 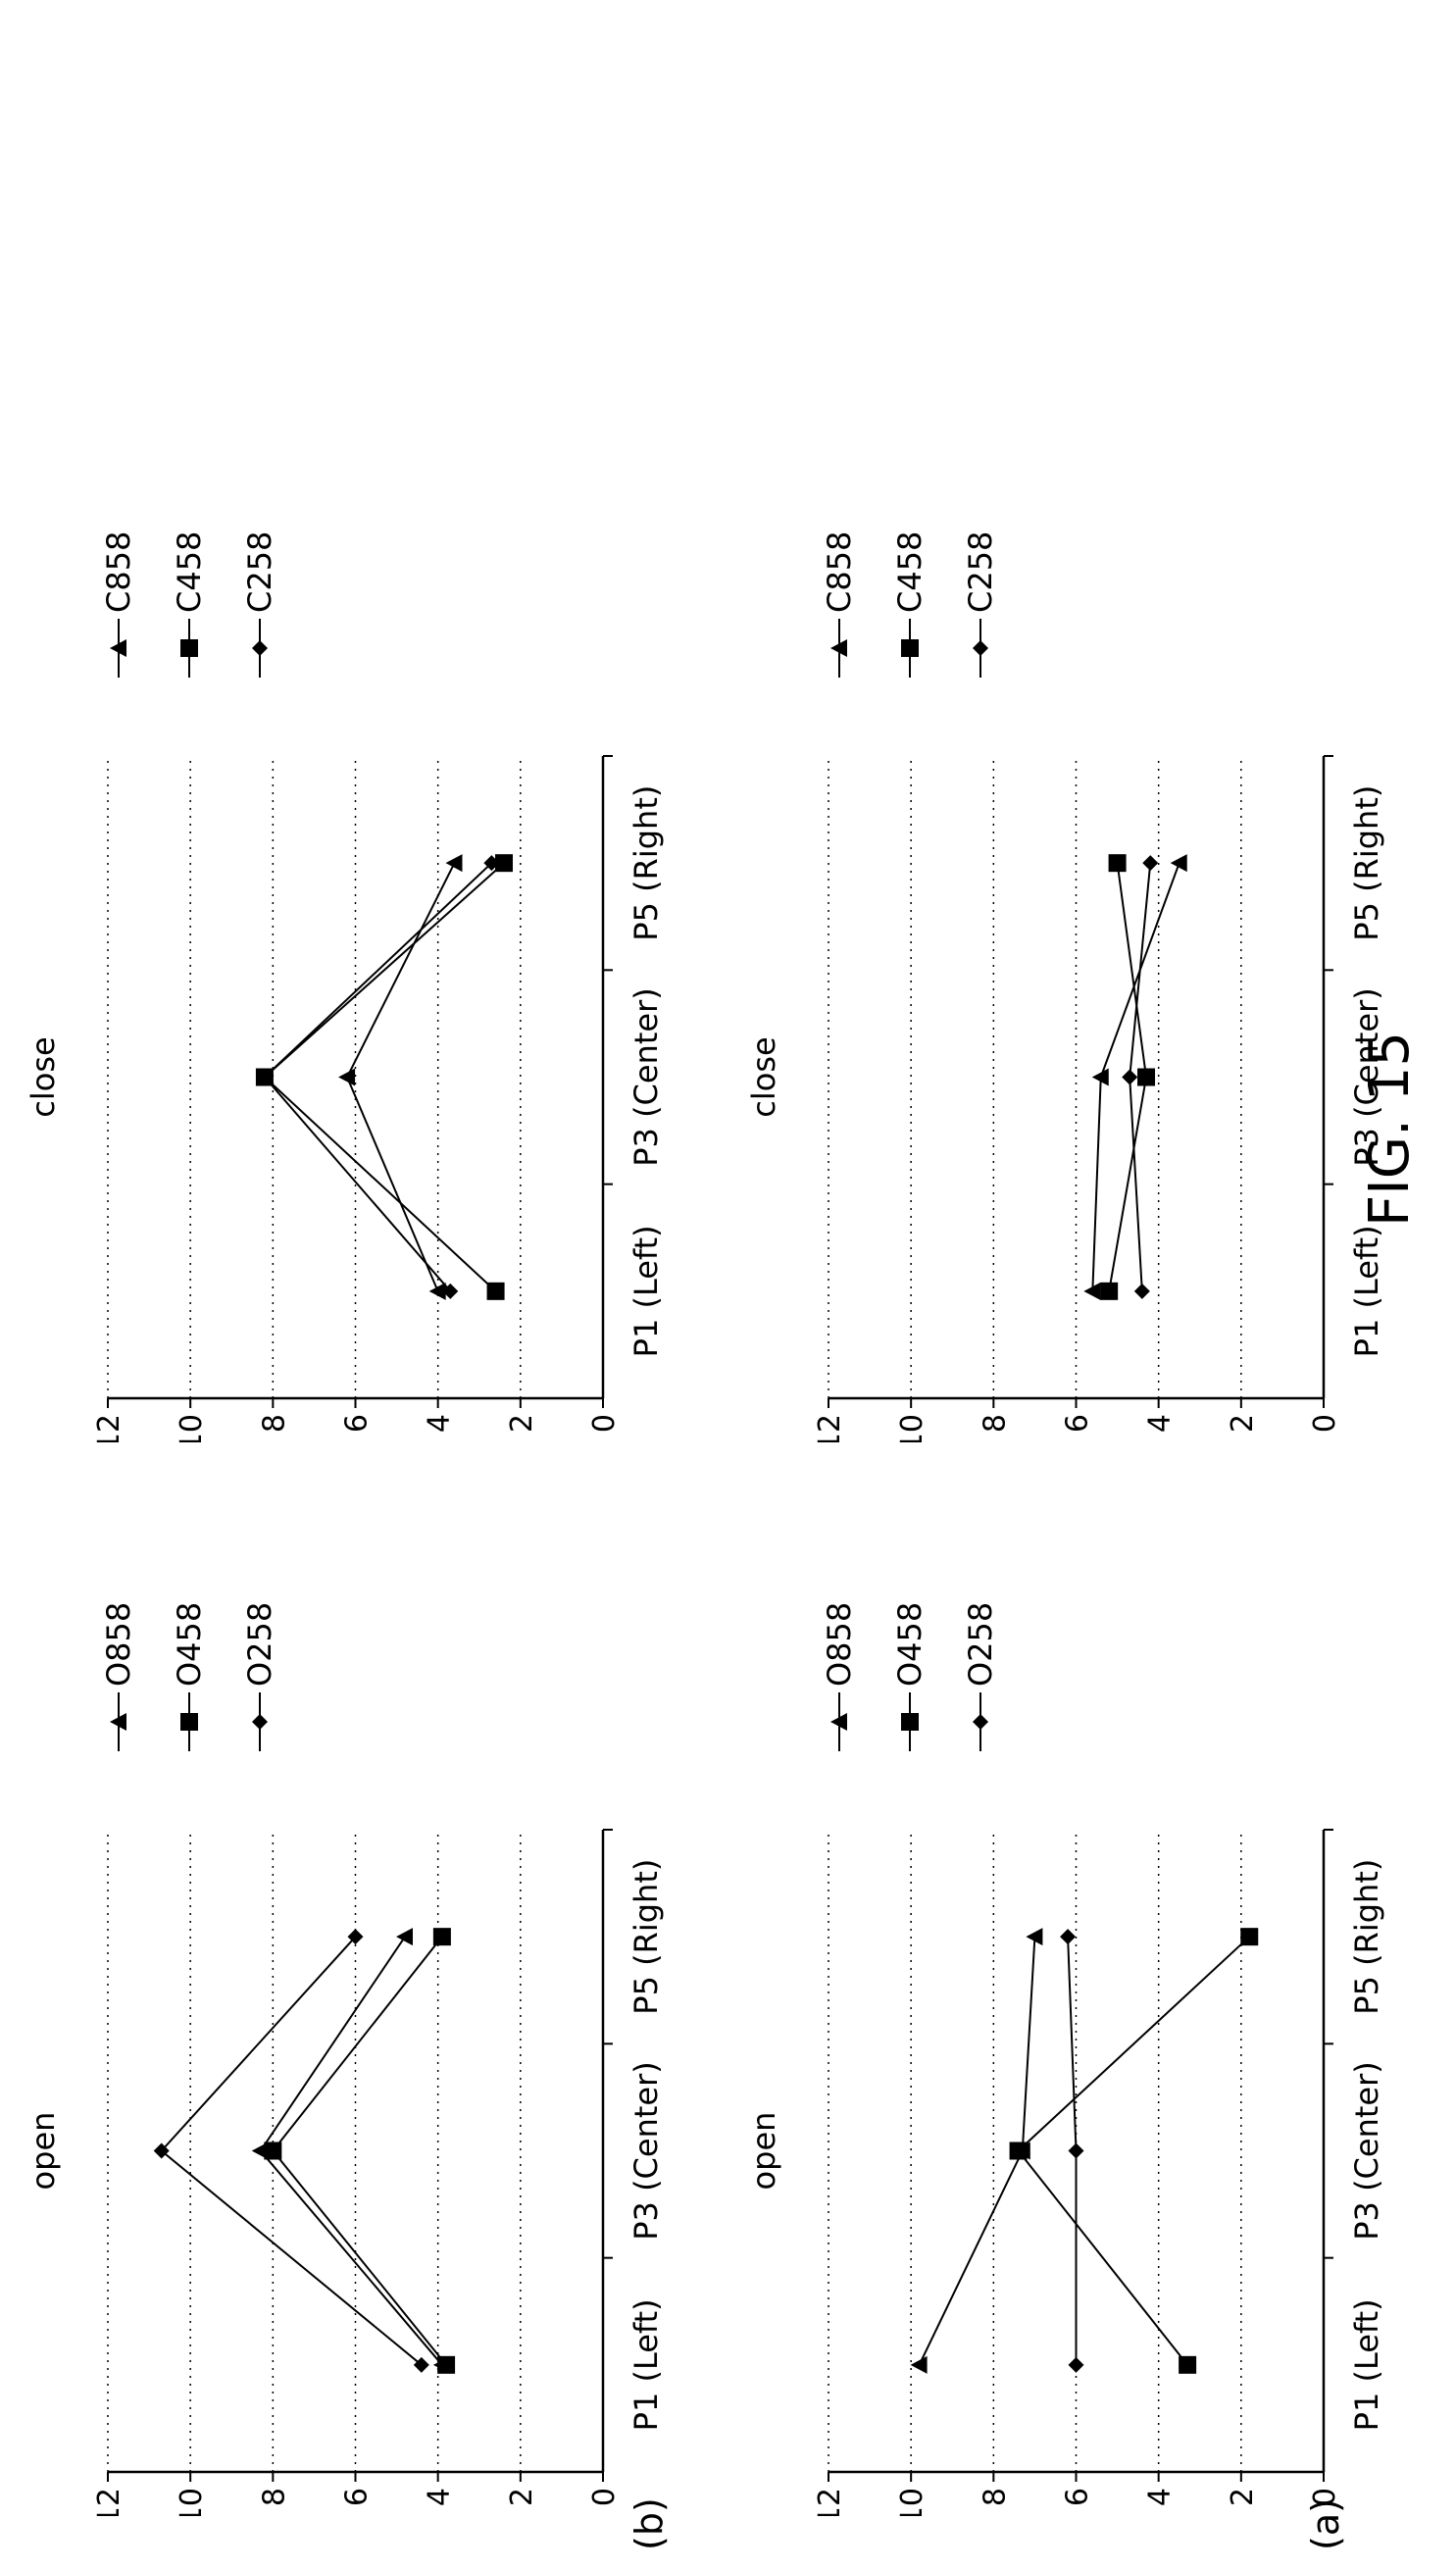 I want to click on legend-label: C458, so click(x=189, y=572).